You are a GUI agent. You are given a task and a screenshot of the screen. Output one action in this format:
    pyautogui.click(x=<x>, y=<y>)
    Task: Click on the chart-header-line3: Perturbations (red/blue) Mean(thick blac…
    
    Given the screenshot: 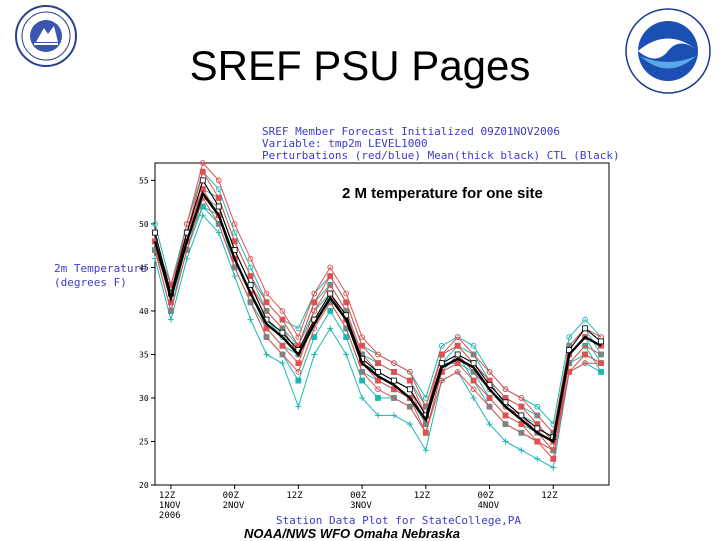 What is the action you would take?
    pyautogui.click(x=441, y=155)
    